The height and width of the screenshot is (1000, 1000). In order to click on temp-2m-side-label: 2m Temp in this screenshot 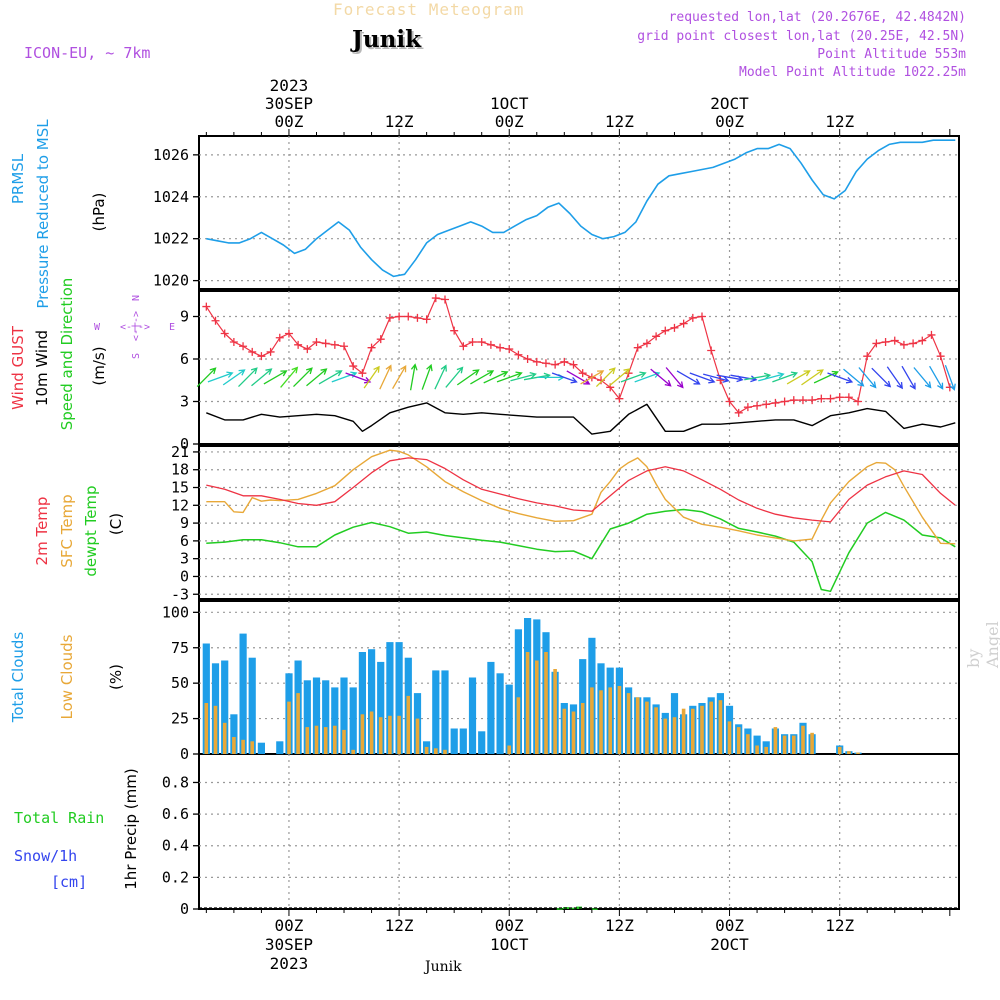, I will do `click(42, 531)`.